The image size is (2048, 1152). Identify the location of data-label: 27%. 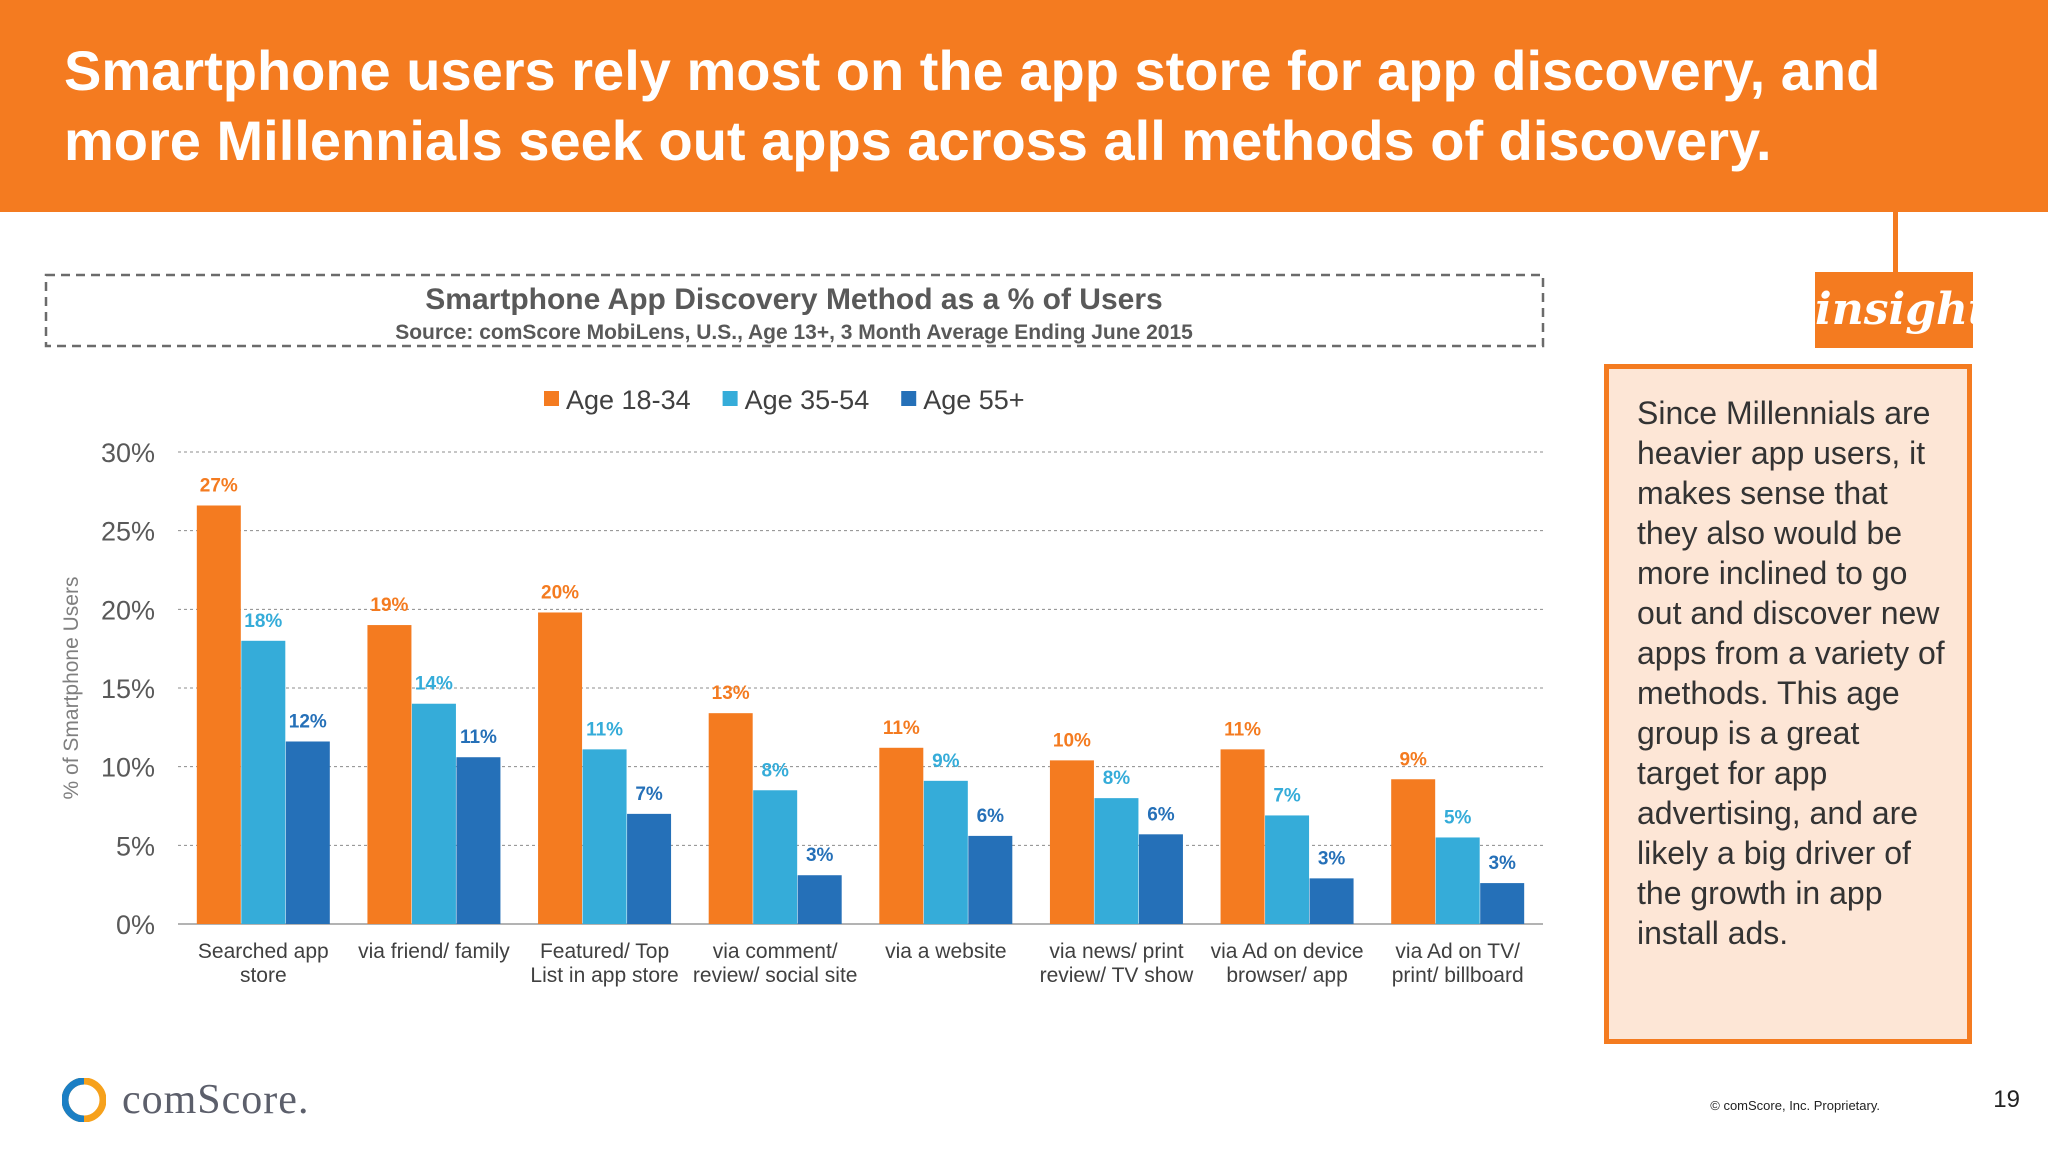
(219, 485).